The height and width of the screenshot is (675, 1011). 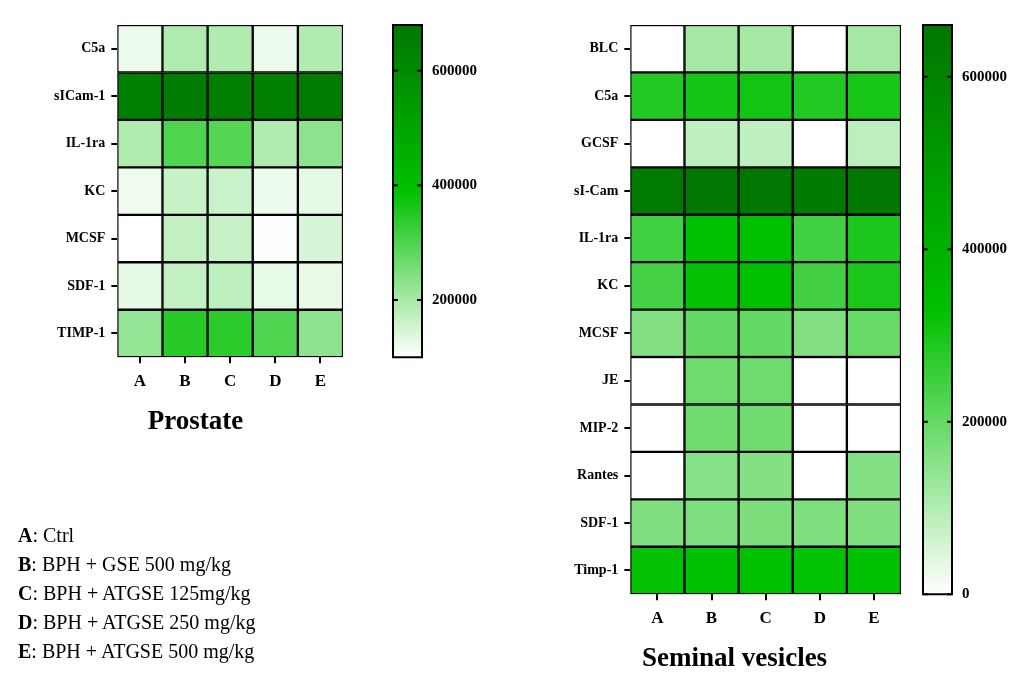 I want to click on text: D: BPH + ATGSE 250 mg/kg, so click(x=137, y=622).